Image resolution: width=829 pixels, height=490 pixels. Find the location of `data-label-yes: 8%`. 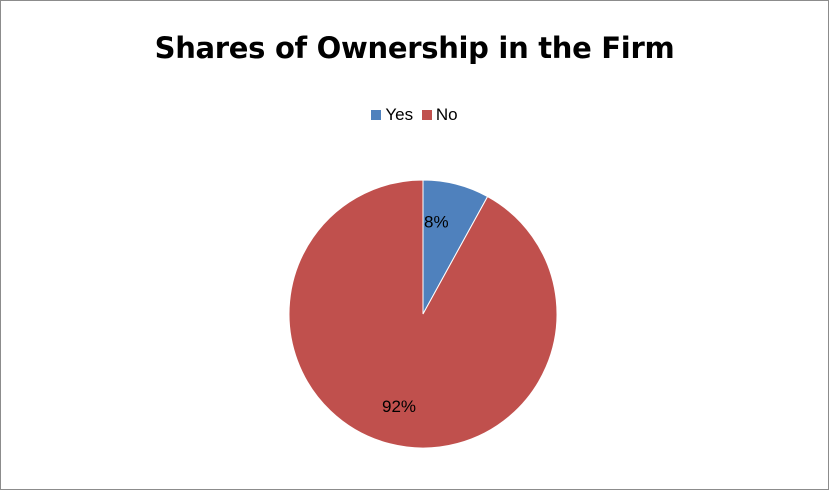

data-label-yes: 8% is located at coordinates (436, 222).